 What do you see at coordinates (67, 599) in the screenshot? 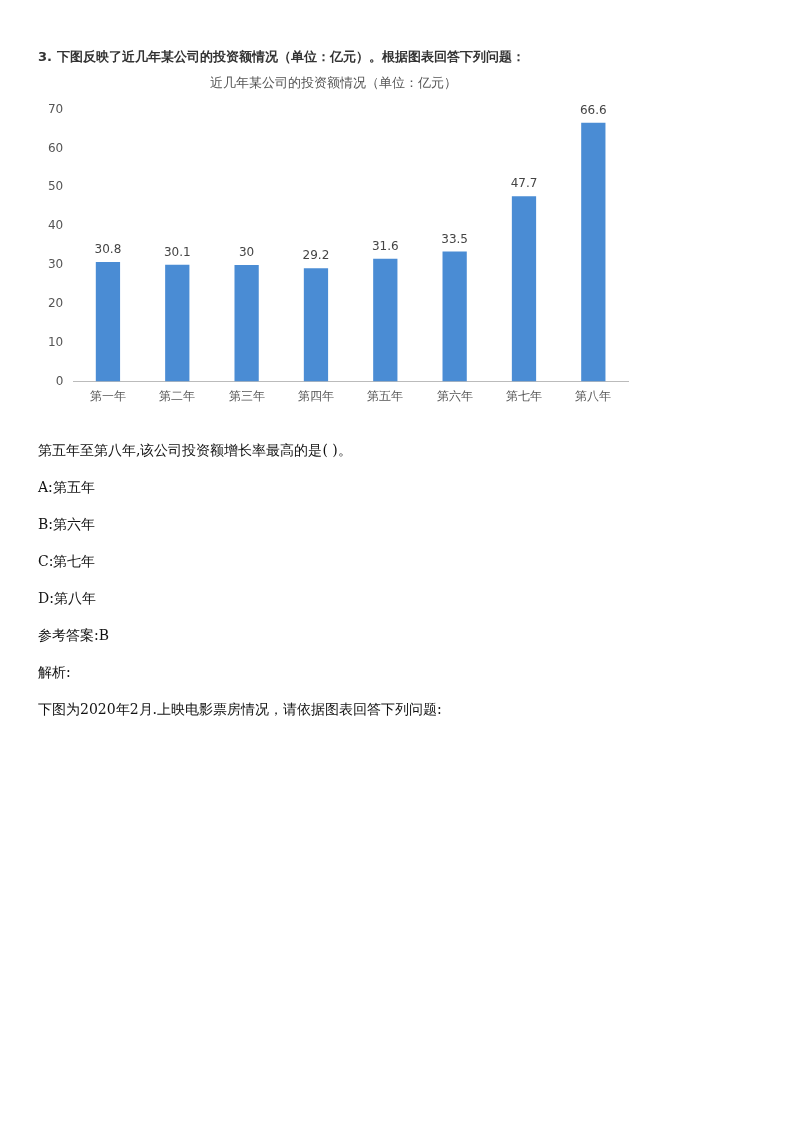
I see `text: D:第八年` at bounding box center [67, 599].